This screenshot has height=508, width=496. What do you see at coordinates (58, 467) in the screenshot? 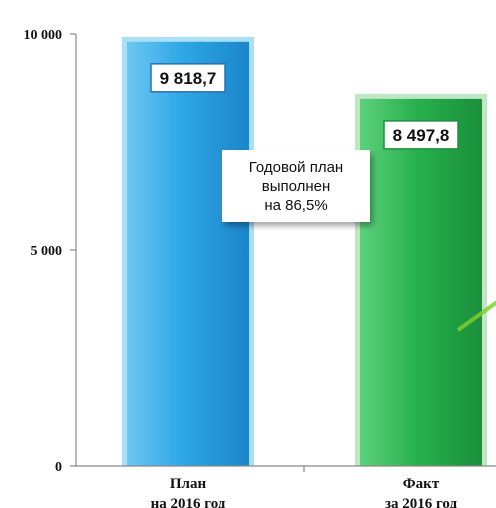
I see `y-tick-label: 0` at bounding box center [58, 467].